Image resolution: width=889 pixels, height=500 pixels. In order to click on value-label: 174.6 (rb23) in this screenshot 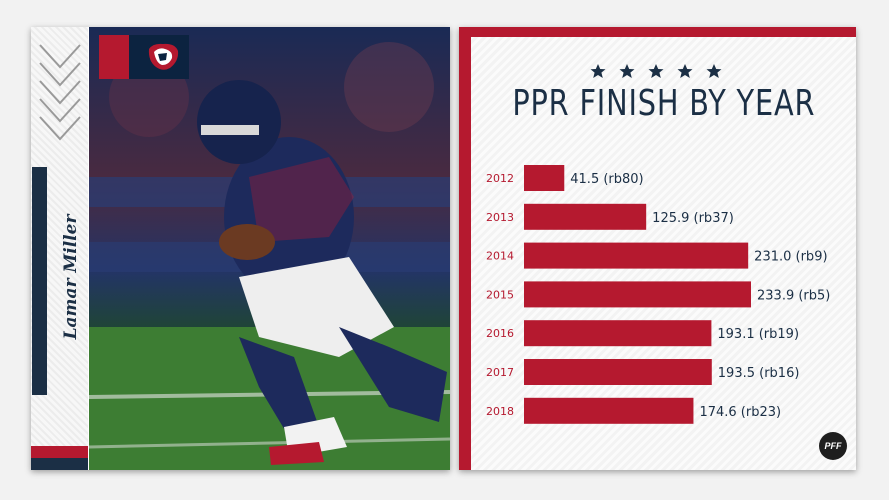, I will do `click(740, 412)`.